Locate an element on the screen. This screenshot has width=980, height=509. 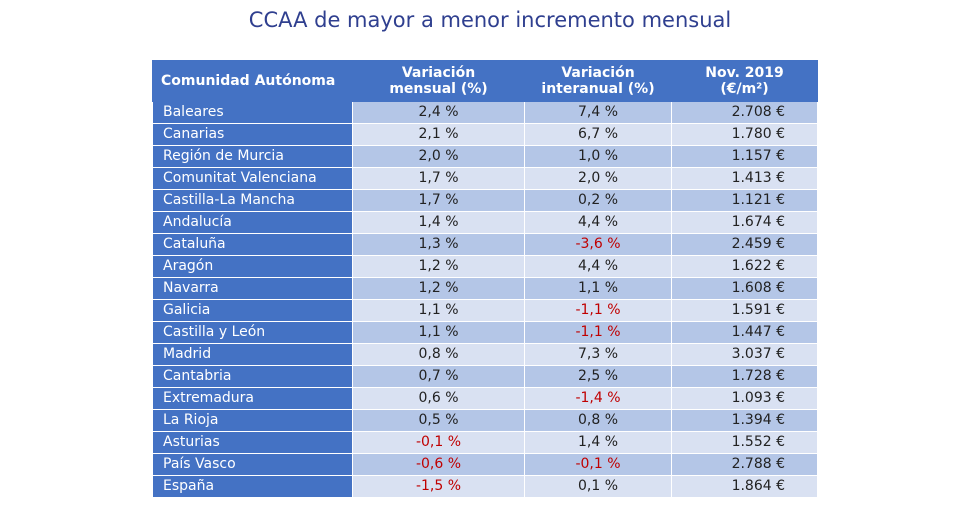
table-row: Galicia 1,1 % -1,1 % 1.591 € is located at coordinates (485, 310).